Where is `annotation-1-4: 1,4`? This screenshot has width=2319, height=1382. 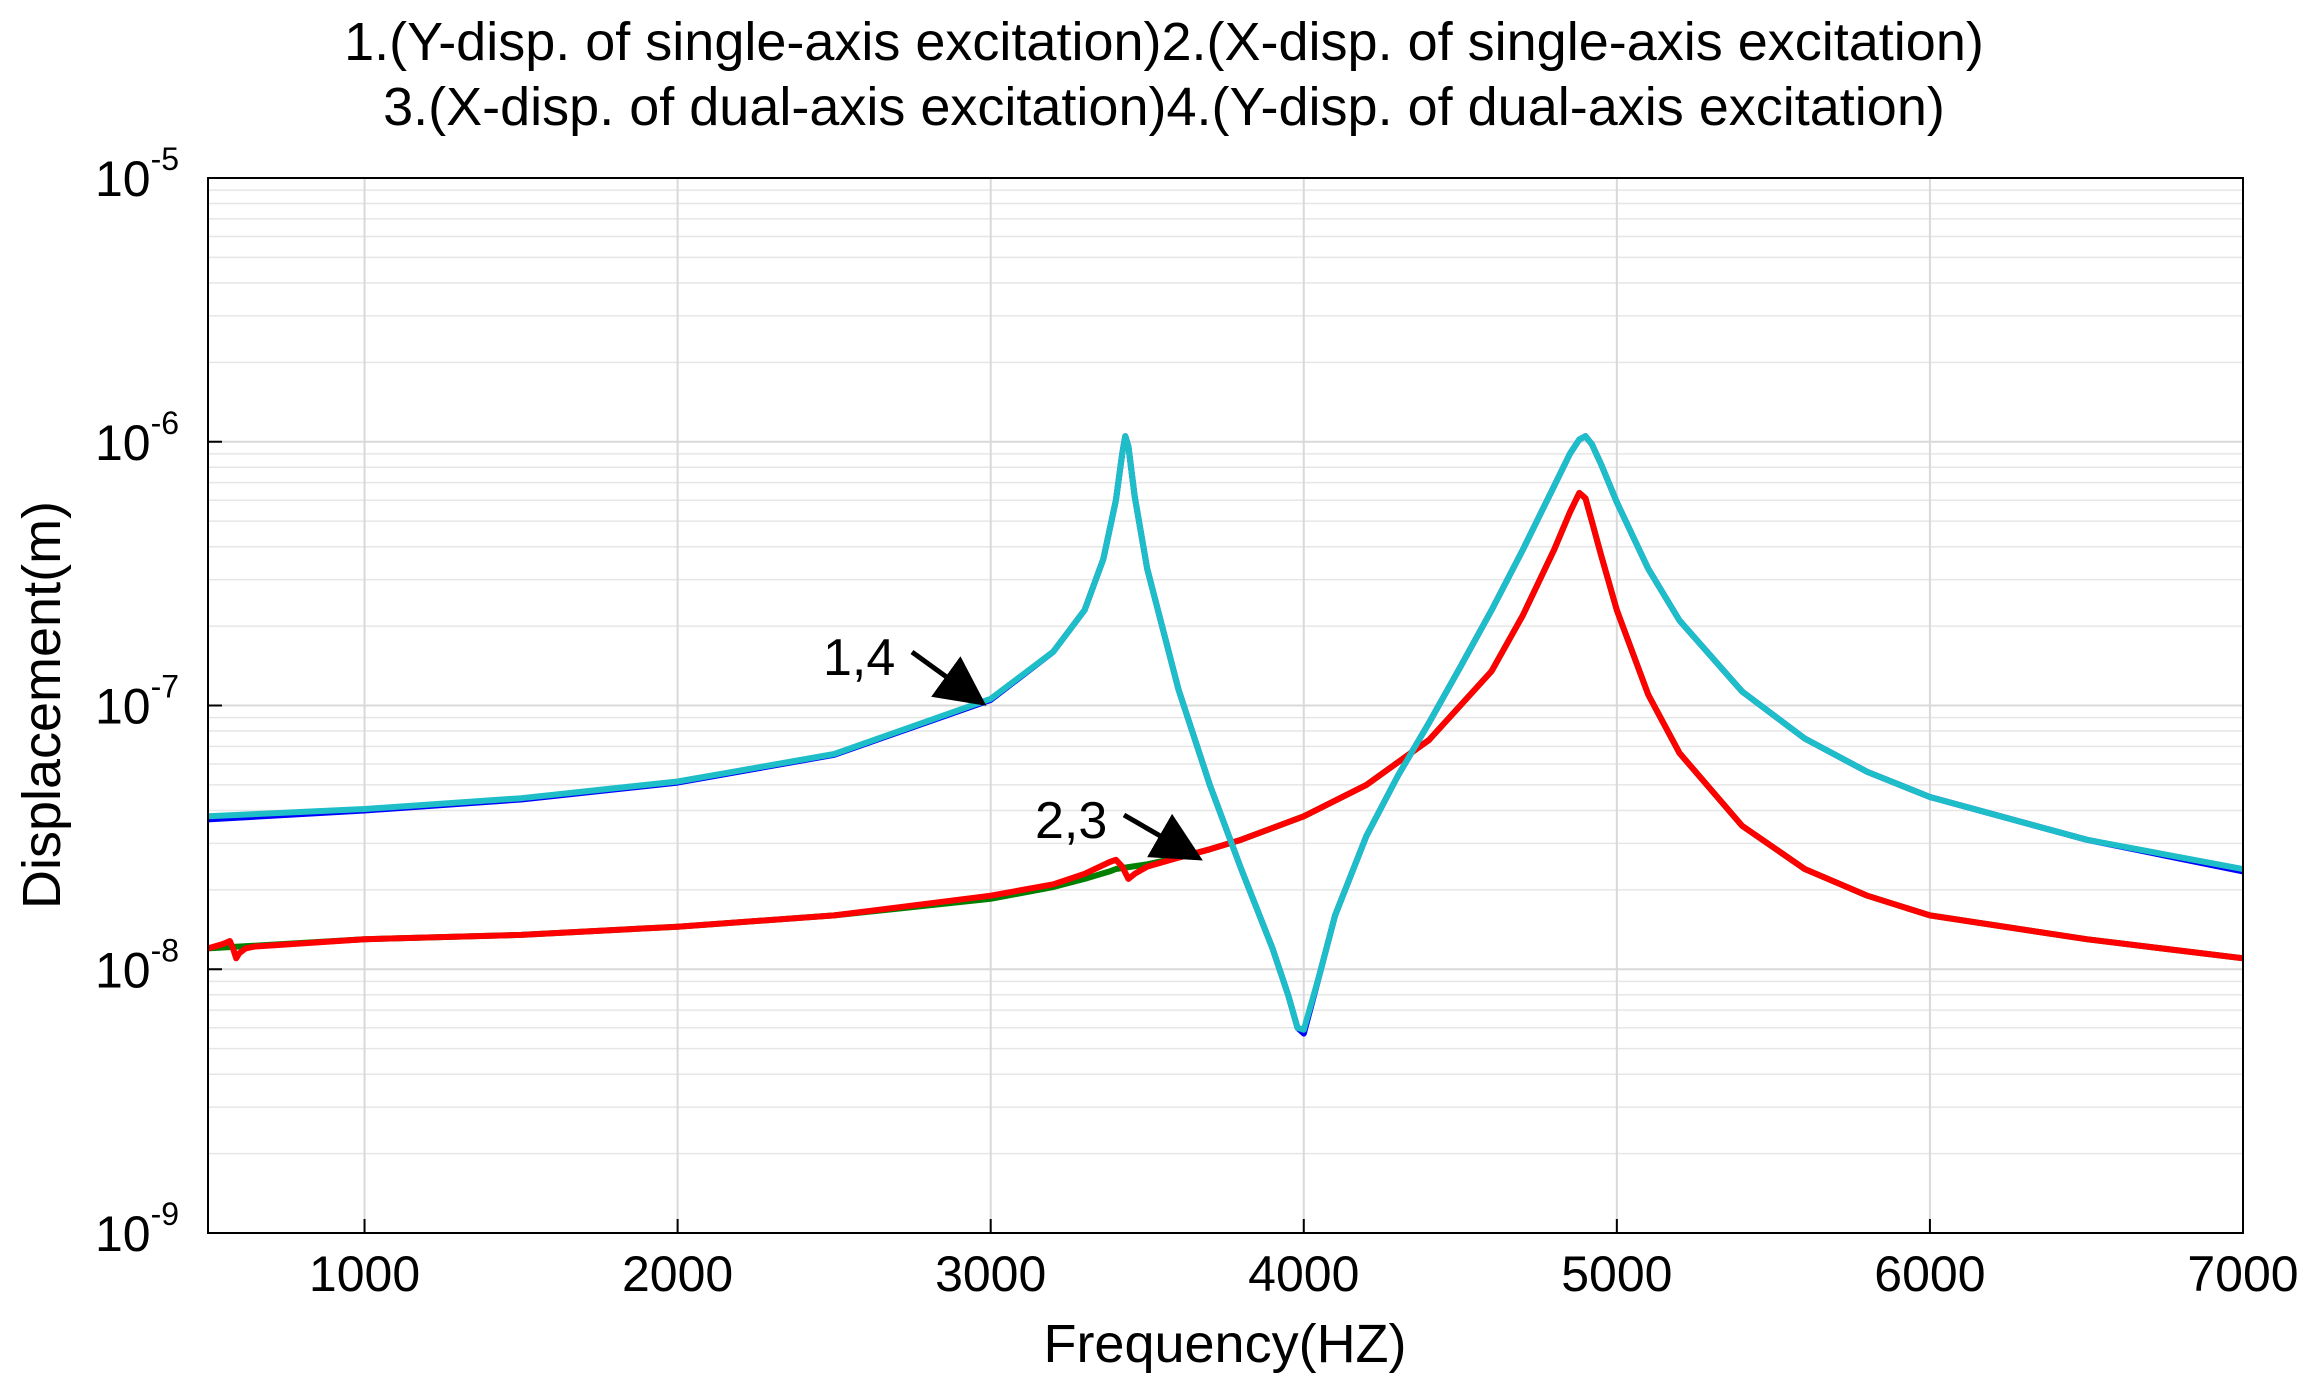
annotation-1-4: 1,4 is located at coordinates (905, 667).